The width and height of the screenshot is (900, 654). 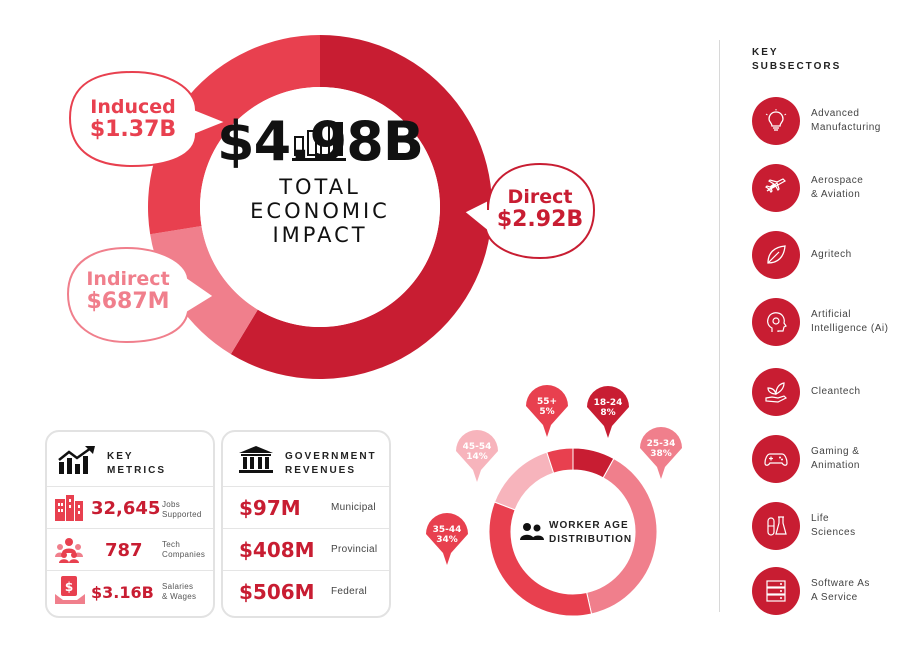 I want to click on age-percent: 5%, so click(x=547, y=412).